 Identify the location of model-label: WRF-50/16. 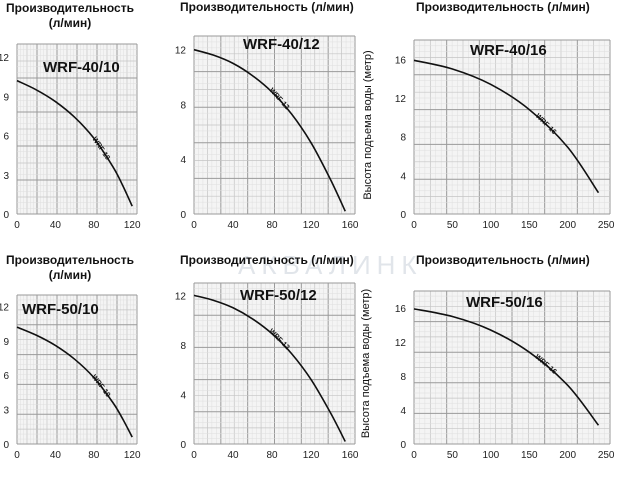
(504, 302).